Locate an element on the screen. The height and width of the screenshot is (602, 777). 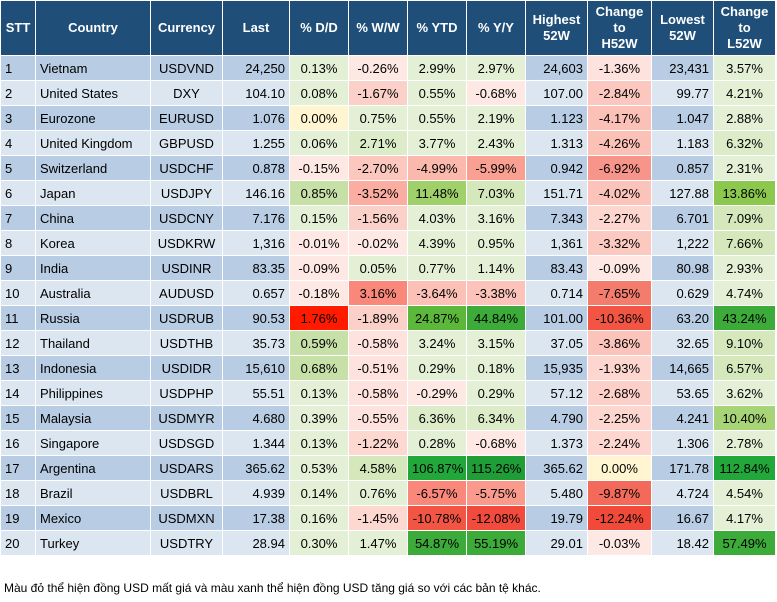
table-cell: USDRUB is located at coordinates (186, 318).